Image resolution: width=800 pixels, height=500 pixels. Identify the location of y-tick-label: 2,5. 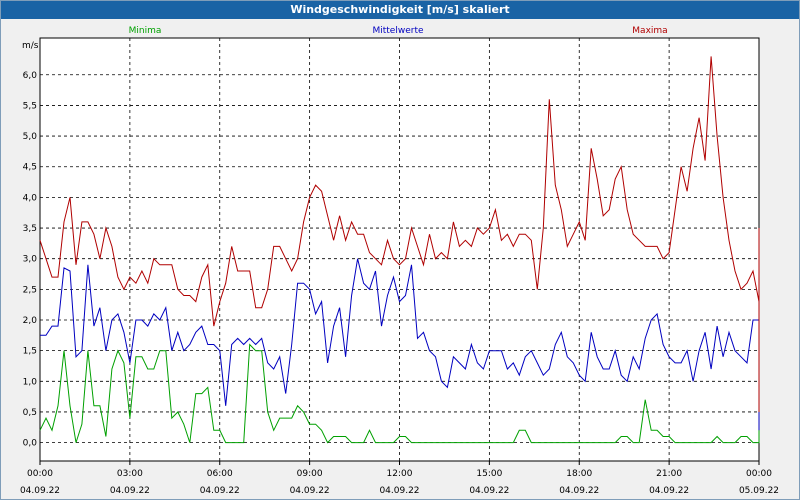
(30, 290).